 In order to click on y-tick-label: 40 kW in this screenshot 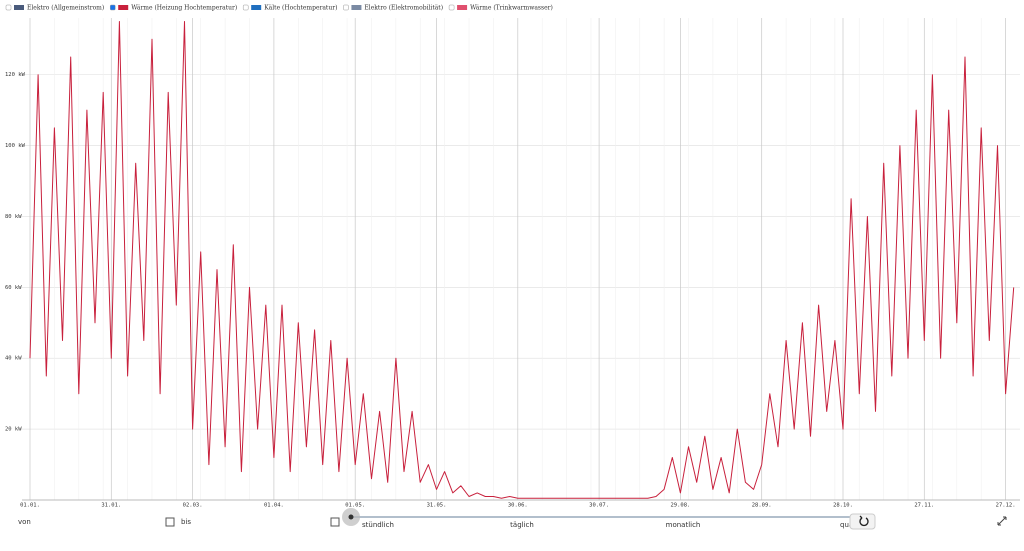, I will do `click(13, 359)`.